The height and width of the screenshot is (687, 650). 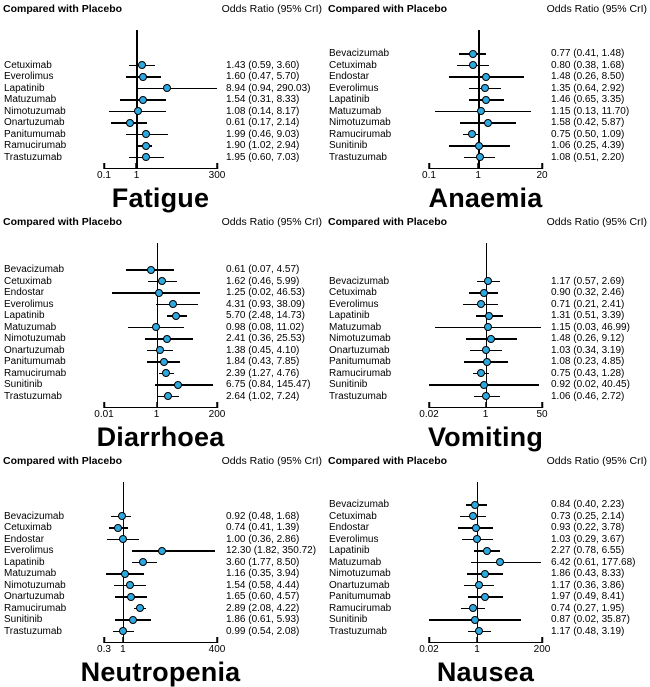 I want to click on forest-row: Everolimus 4.31 (0.93, 38.09), so click(x=162, y=305).